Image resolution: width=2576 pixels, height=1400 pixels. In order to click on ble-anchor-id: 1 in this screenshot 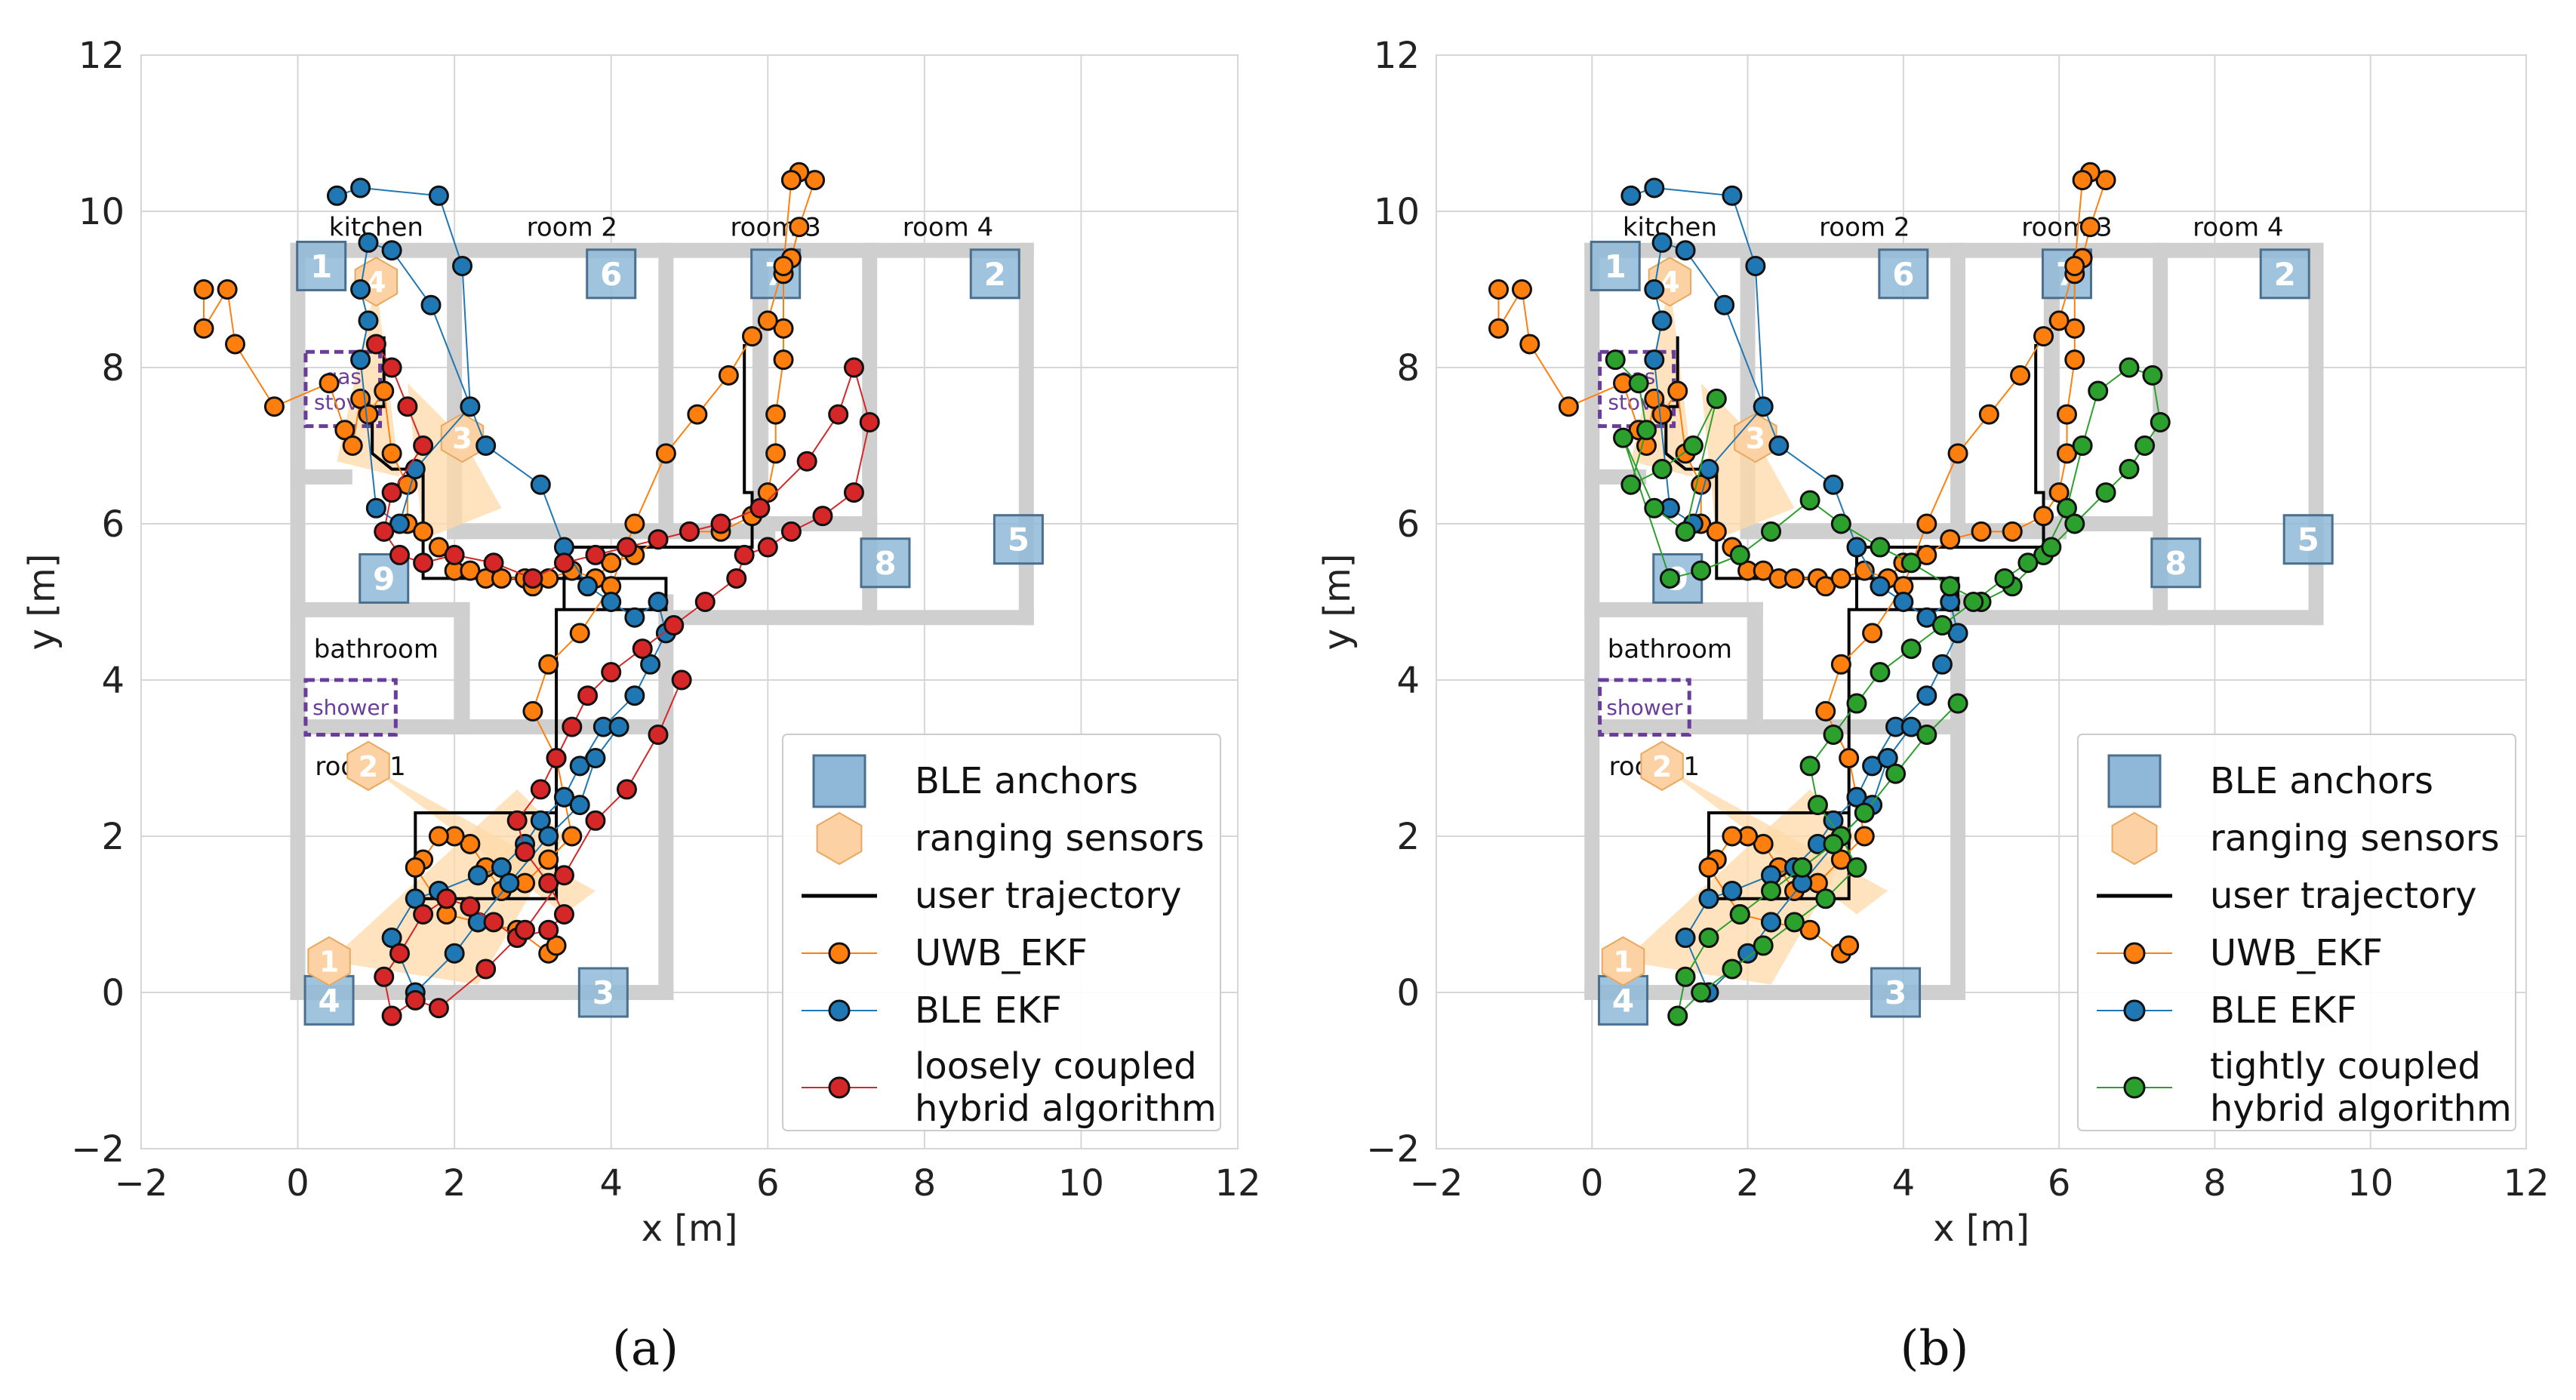, I will do `click(1616, 266)`.